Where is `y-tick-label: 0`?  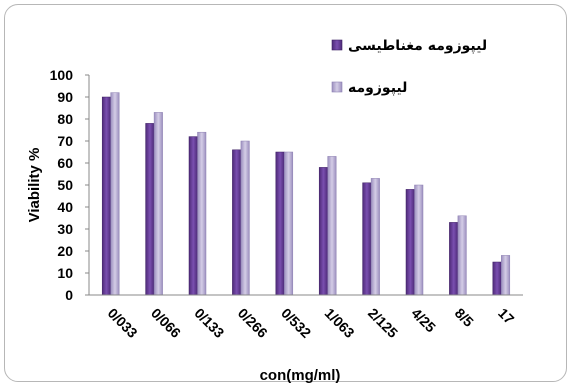
y-tick-label: 0 is located at coordinates (69, 295).